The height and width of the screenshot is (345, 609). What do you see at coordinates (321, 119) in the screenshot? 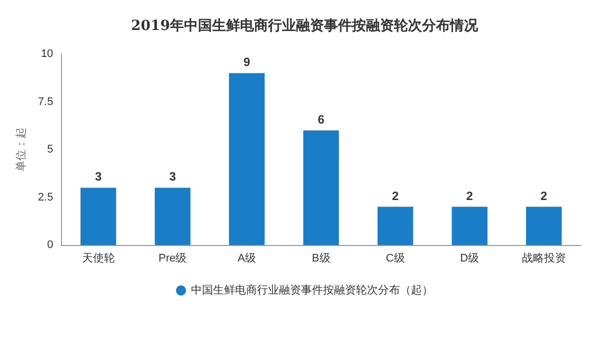
I see `data-label: 6` at bounding box center [321, 119].